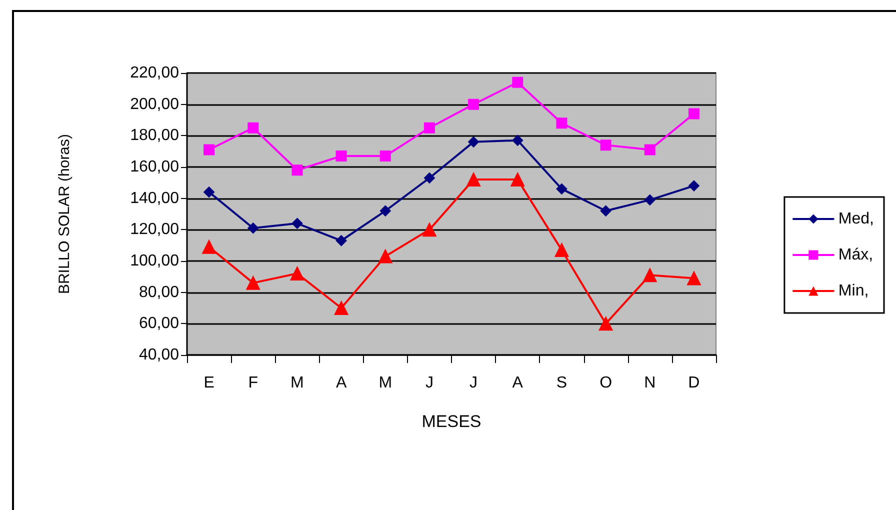  What do you see at coordinates (253, 383) in the screenshot?
I see `x-tick-label: F` at bounding box center [253, 383].